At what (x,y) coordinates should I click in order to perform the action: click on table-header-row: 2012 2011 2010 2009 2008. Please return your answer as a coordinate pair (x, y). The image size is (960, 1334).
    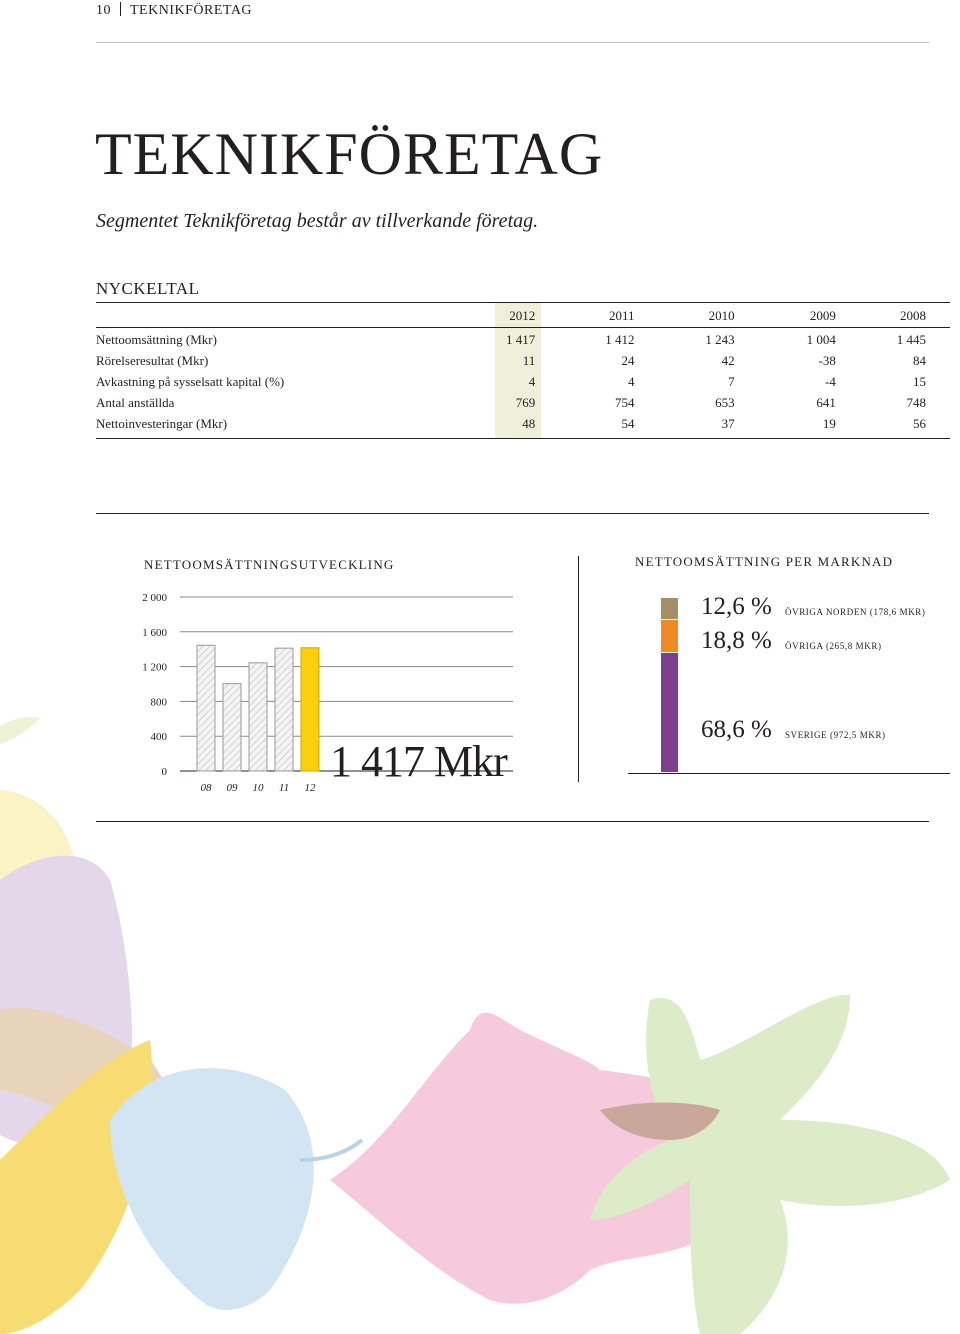
    Looking at the image, I should click on (511, 315).